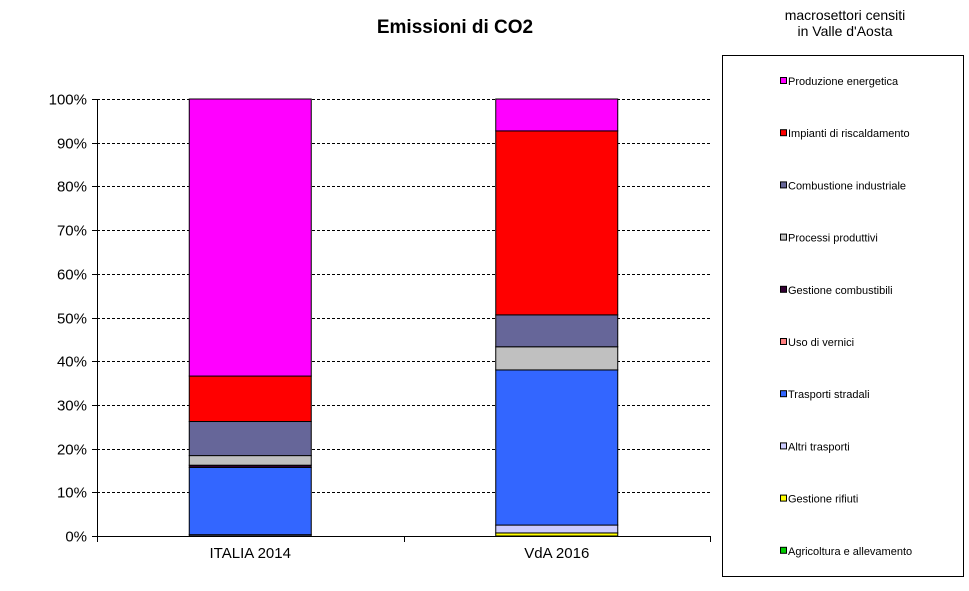 The width and height of the screenshot is (969, 591). I want to click on legend-title-line: in Valle d'Aosta, so click(844, 31).